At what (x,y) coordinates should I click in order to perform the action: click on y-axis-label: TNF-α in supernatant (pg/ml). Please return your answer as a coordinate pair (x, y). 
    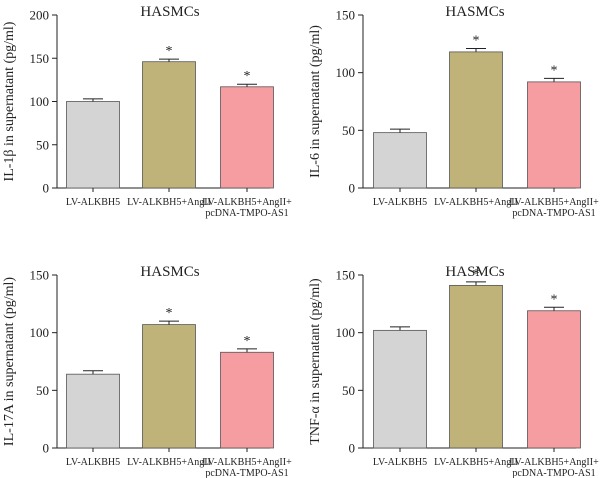
    Looking at the image, I should click on (315, 361).